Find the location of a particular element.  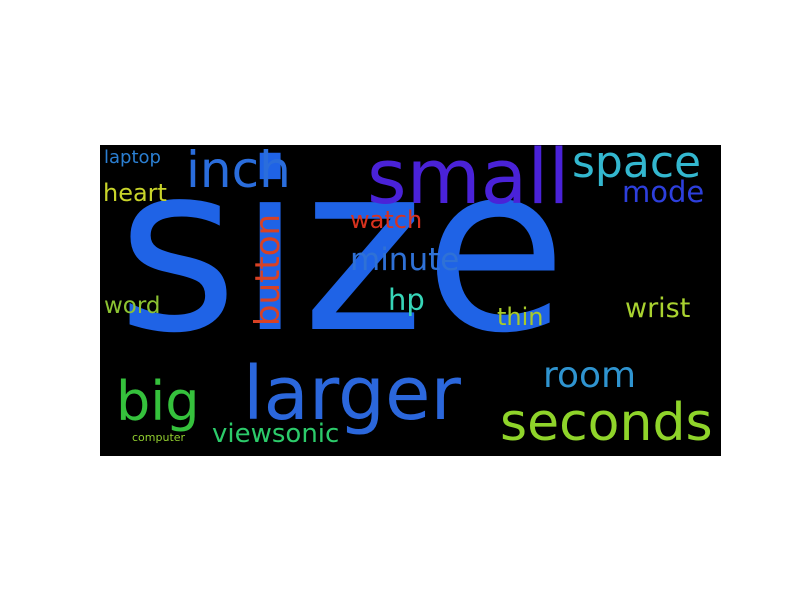

word-space: space is located at coordinates (637, 166).